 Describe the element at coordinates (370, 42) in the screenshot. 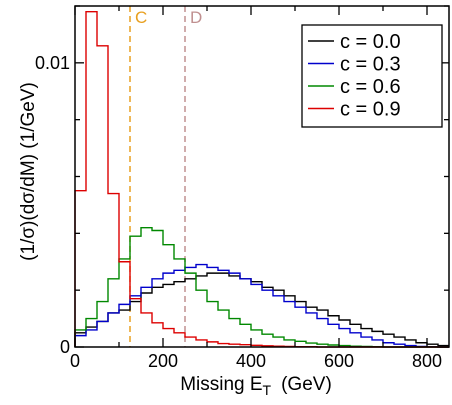

I see `legend-label: c = 0.0` at that location.